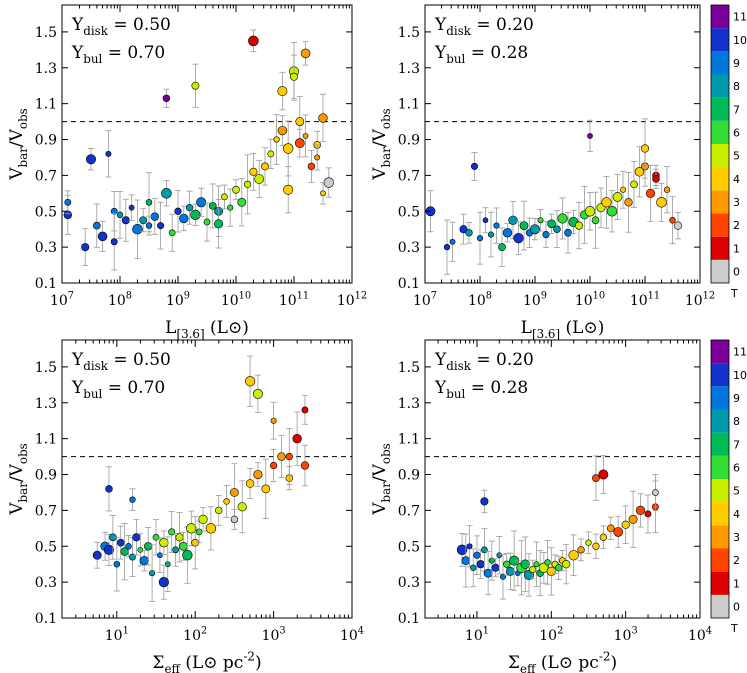 The width and height of the screenshot is (747, 673). Describe the element at coordinates (740, 17) in the screenshot. I see `colorbar-tick-label: 11` at that location.